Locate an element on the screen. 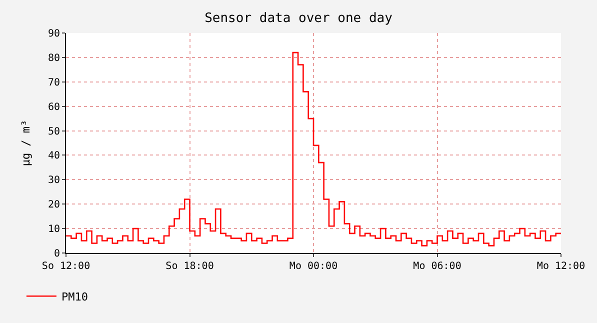 This screenshot has width=597, height=323. x-tick-label: Mo 06:00 is located at coordinates (437, 266).